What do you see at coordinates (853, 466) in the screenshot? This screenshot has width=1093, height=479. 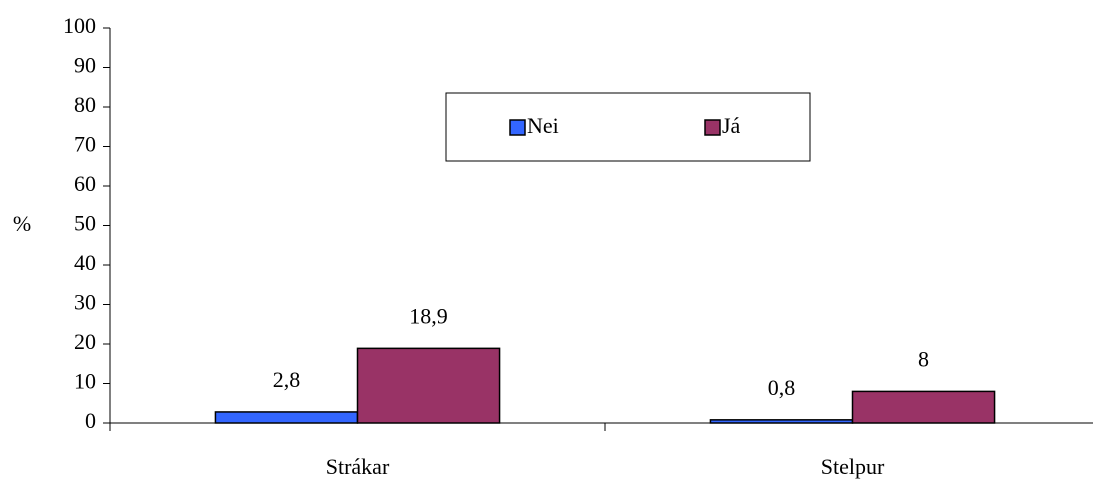 I see `x-tick-label: Stelpur` at bounding box center [853, 466].